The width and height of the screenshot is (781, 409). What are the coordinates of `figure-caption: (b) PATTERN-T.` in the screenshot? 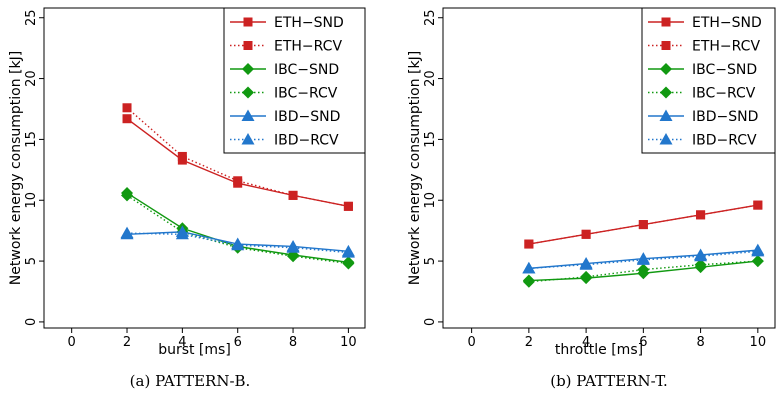 It's located at (609, 381).